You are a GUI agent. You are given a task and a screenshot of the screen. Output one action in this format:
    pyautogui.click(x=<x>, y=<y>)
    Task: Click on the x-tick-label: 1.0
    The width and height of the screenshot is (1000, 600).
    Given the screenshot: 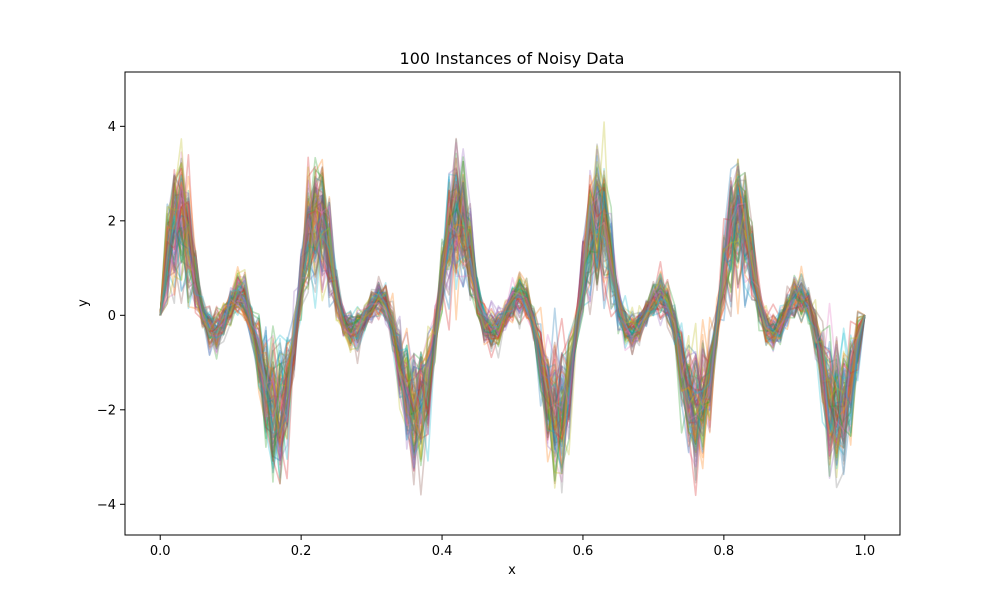 What is the action you would take?
    pyautogui.click(x=864, y=551)
    